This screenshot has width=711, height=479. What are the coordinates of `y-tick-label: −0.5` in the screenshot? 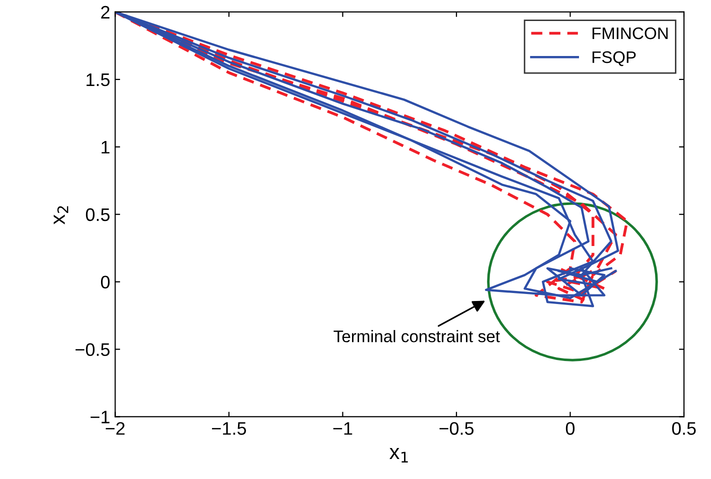 It's located at (93, 349).